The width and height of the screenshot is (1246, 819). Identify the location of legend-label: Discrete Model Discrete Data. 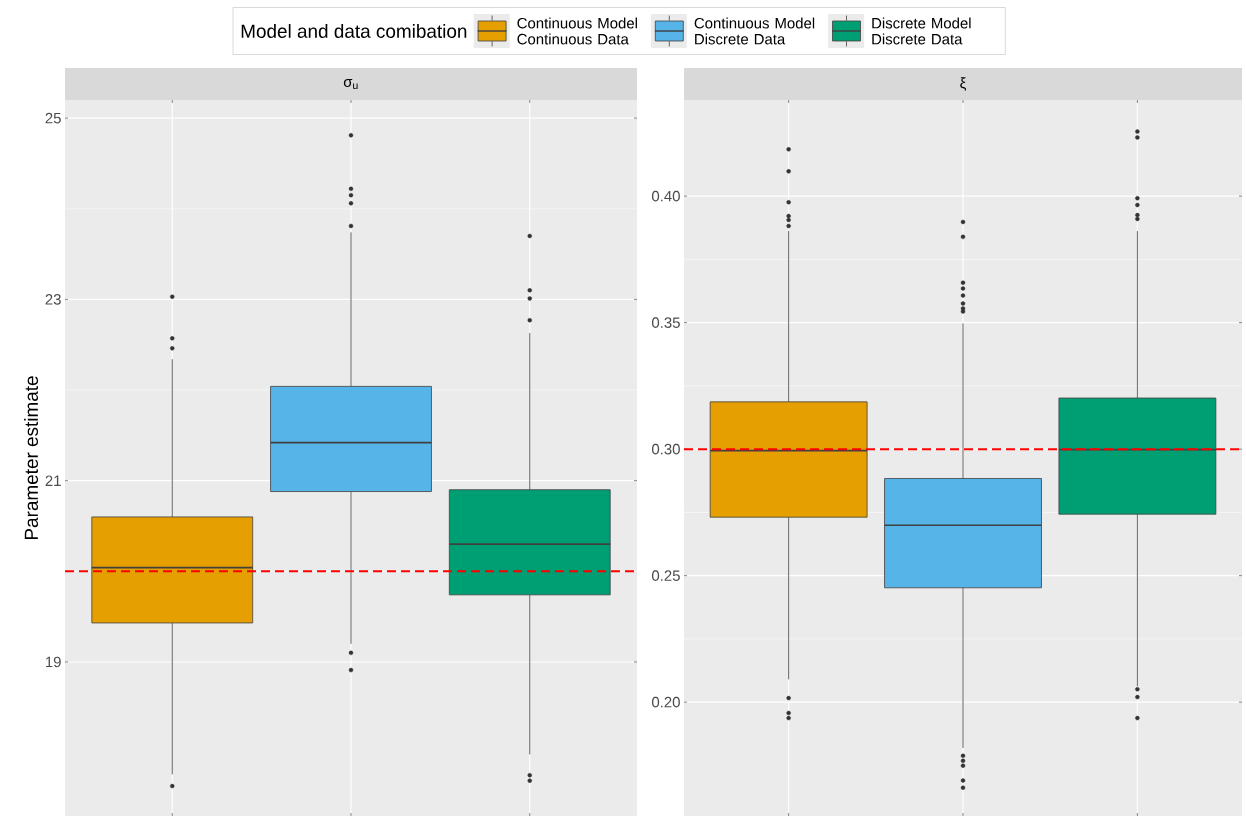
(921, 31).